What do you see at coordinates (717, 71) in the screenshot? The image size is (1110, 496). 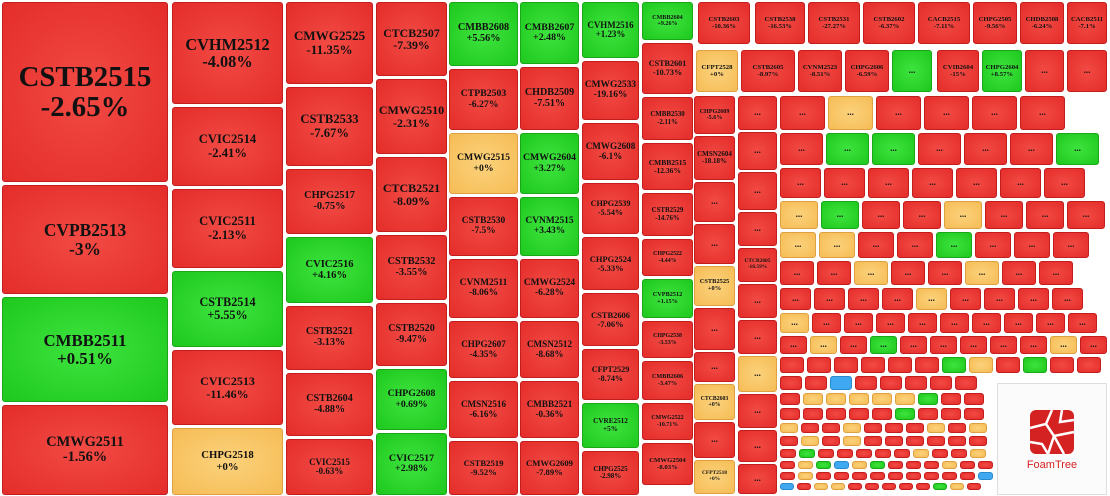 I see `tile: CFPT2528 +0%` at bounding box center [717, 71].